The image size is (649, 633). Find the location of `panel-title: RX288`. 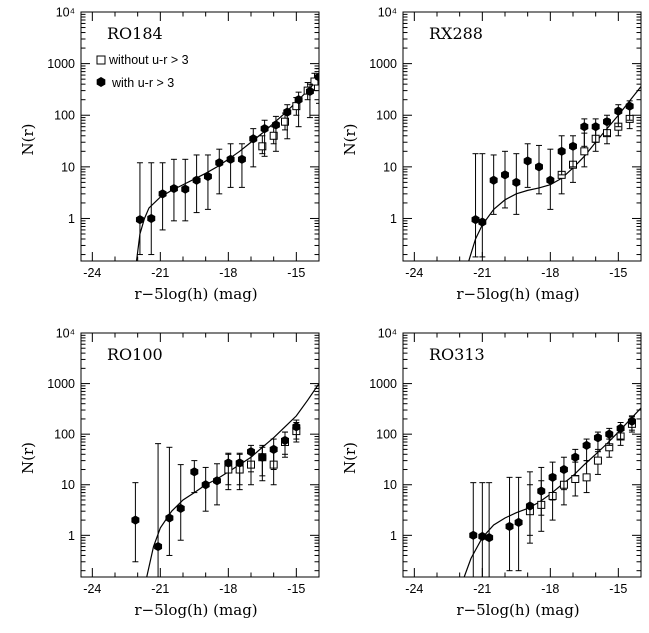

panel-title: RX288 is located at coordinates (456, 33).